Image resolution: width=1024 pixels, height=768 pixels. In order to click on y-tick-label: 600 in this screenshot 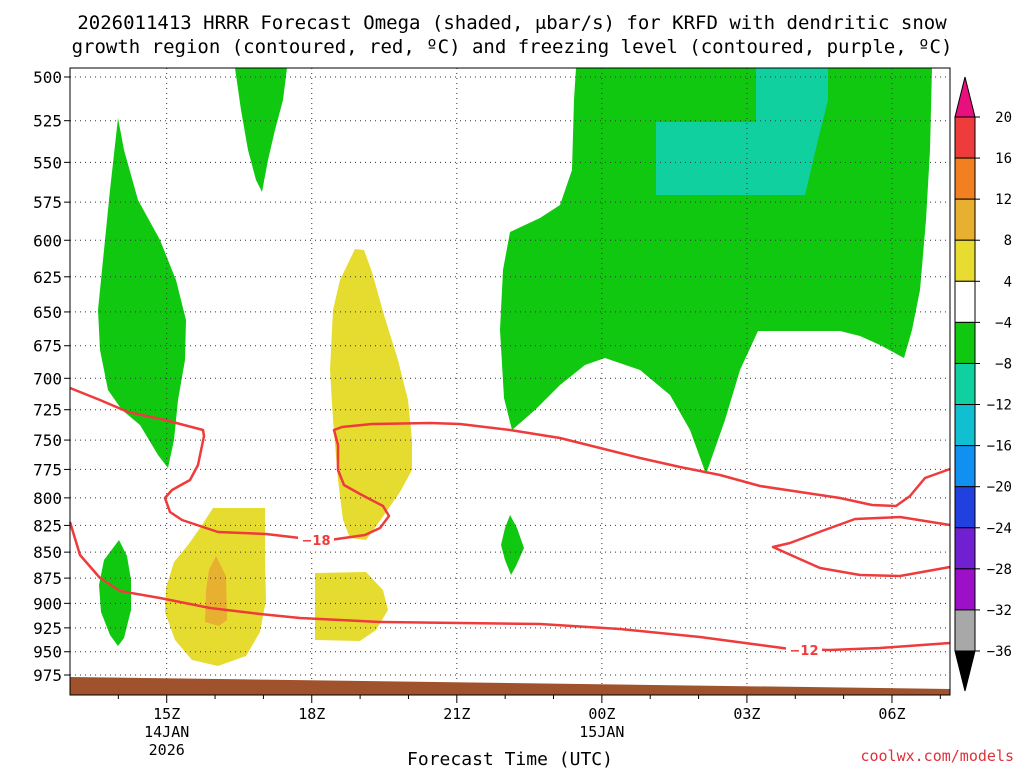, I will do `click(47, 240)`.